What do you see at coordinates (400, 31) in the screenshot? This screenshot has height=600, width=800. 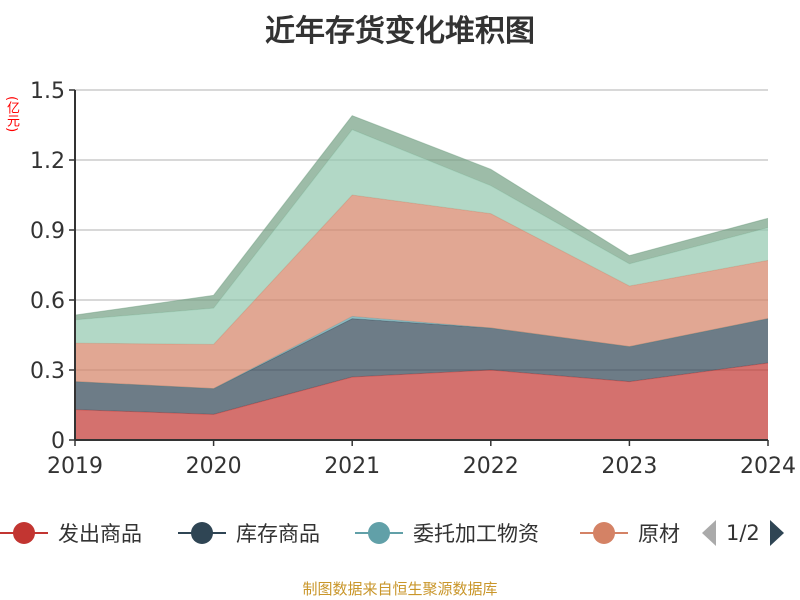 I see `chart-title: 近年存货变化堆积图` at bounding box center [400, 31].